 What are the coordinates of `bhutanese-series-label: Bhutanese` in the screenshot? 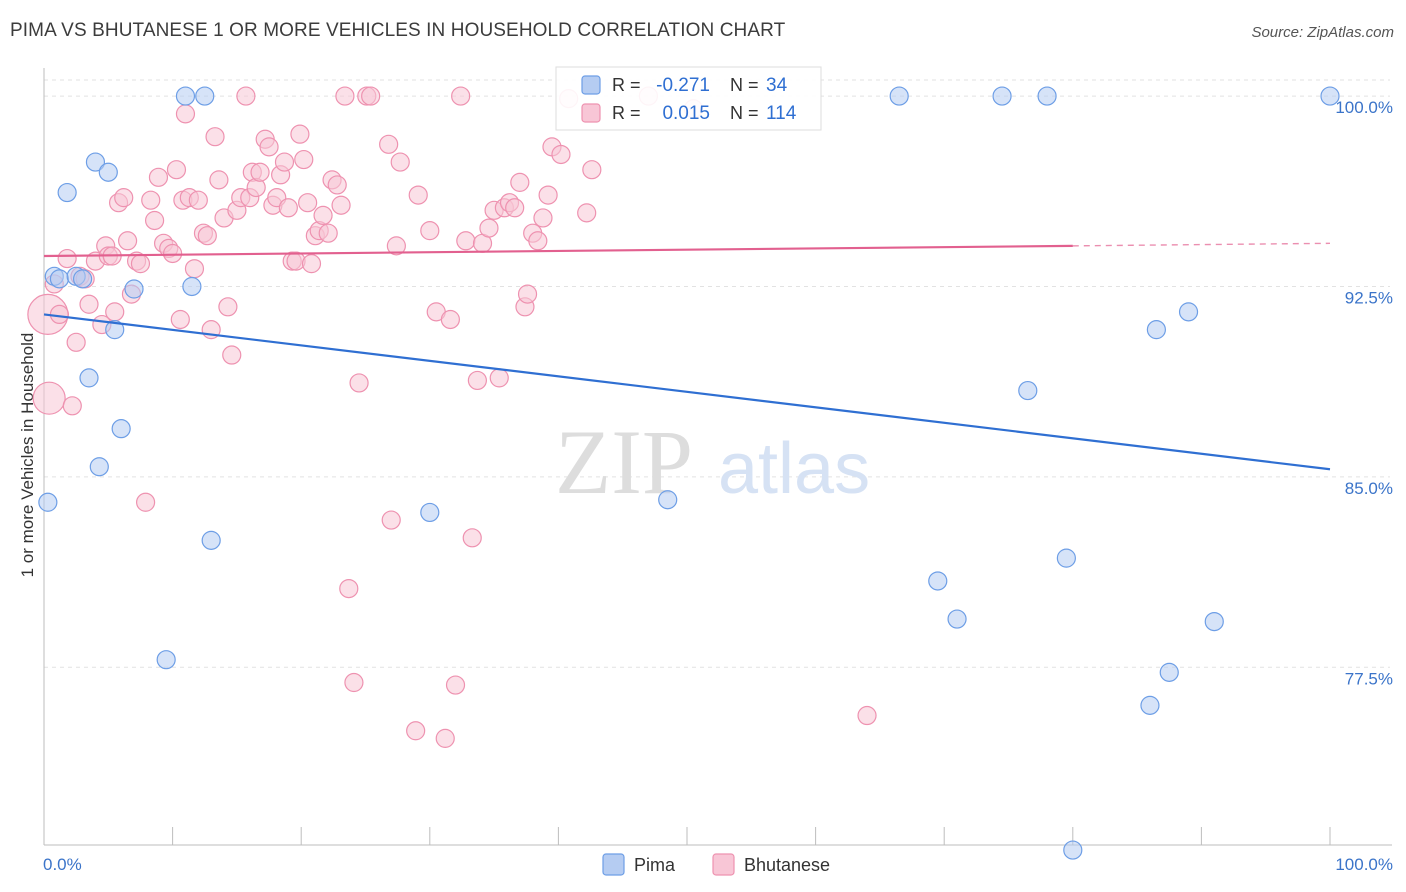 It's located at (787, 865).